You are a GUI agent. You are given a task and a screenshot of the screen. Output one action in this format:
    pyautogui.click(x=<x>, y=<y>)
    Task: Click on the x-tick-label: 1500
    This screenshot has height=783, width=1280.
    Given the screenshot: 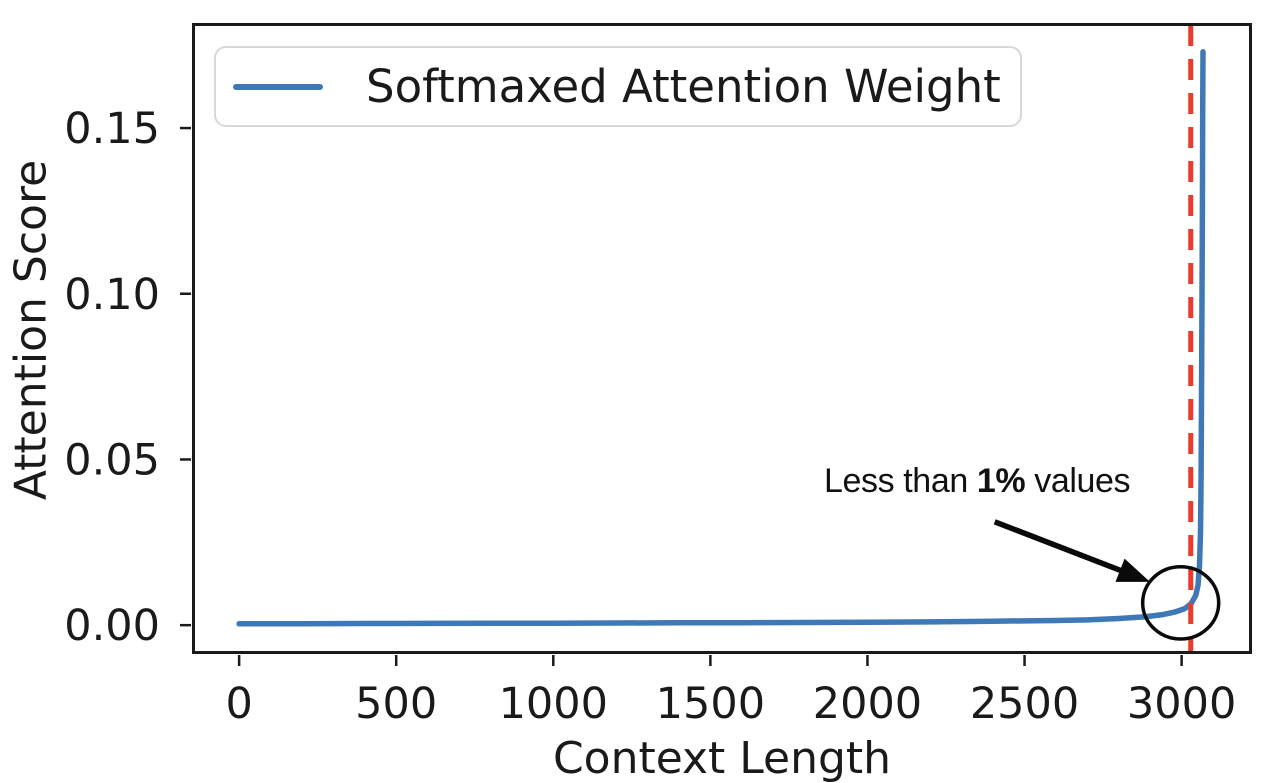 What is the action you would take?
    pyautogui.click(x=710, y=704)
    